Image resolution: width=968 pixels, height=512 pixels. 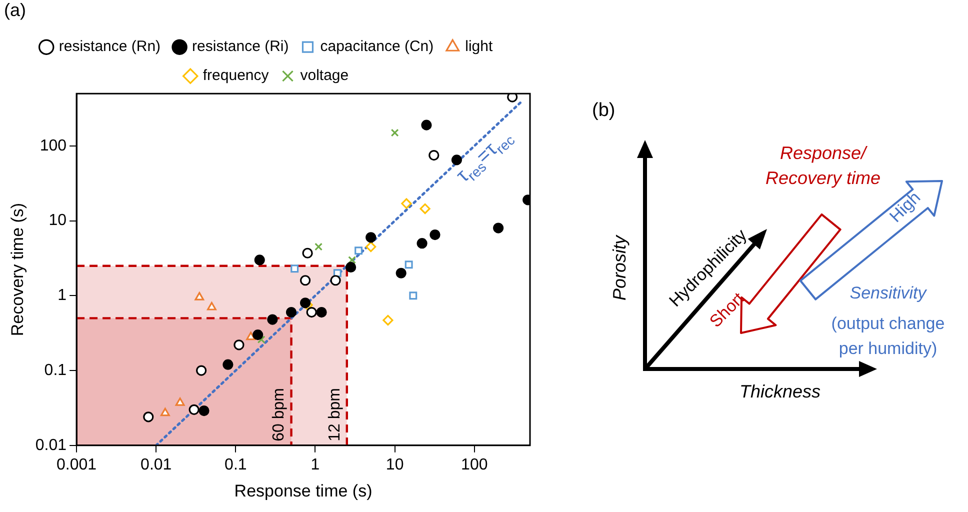 What do you see at coordinates (109, 47) in the screenshot?
I see `legend-label: resistance (Rn)` at bounding box center [109, 47].